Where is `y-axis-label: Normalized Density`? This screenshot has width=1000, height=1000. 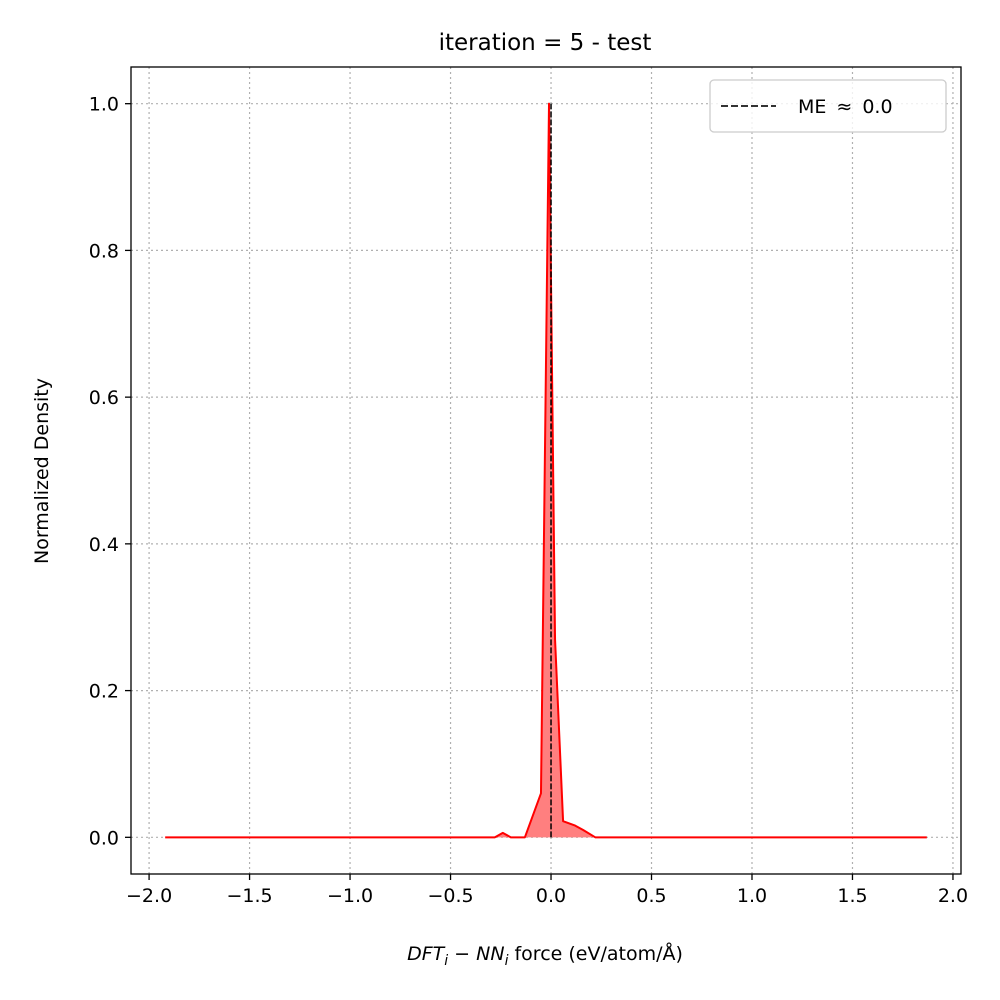
y-axis-label: Normalized Density is located at coordinates (42, 471).